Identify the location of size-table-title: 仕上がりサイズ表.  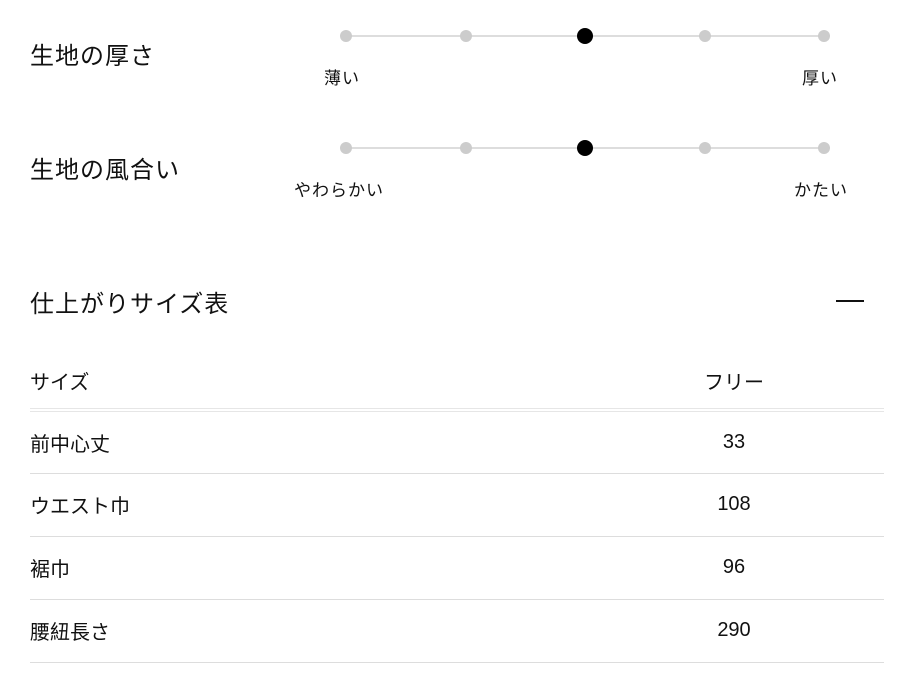
(130, 304).